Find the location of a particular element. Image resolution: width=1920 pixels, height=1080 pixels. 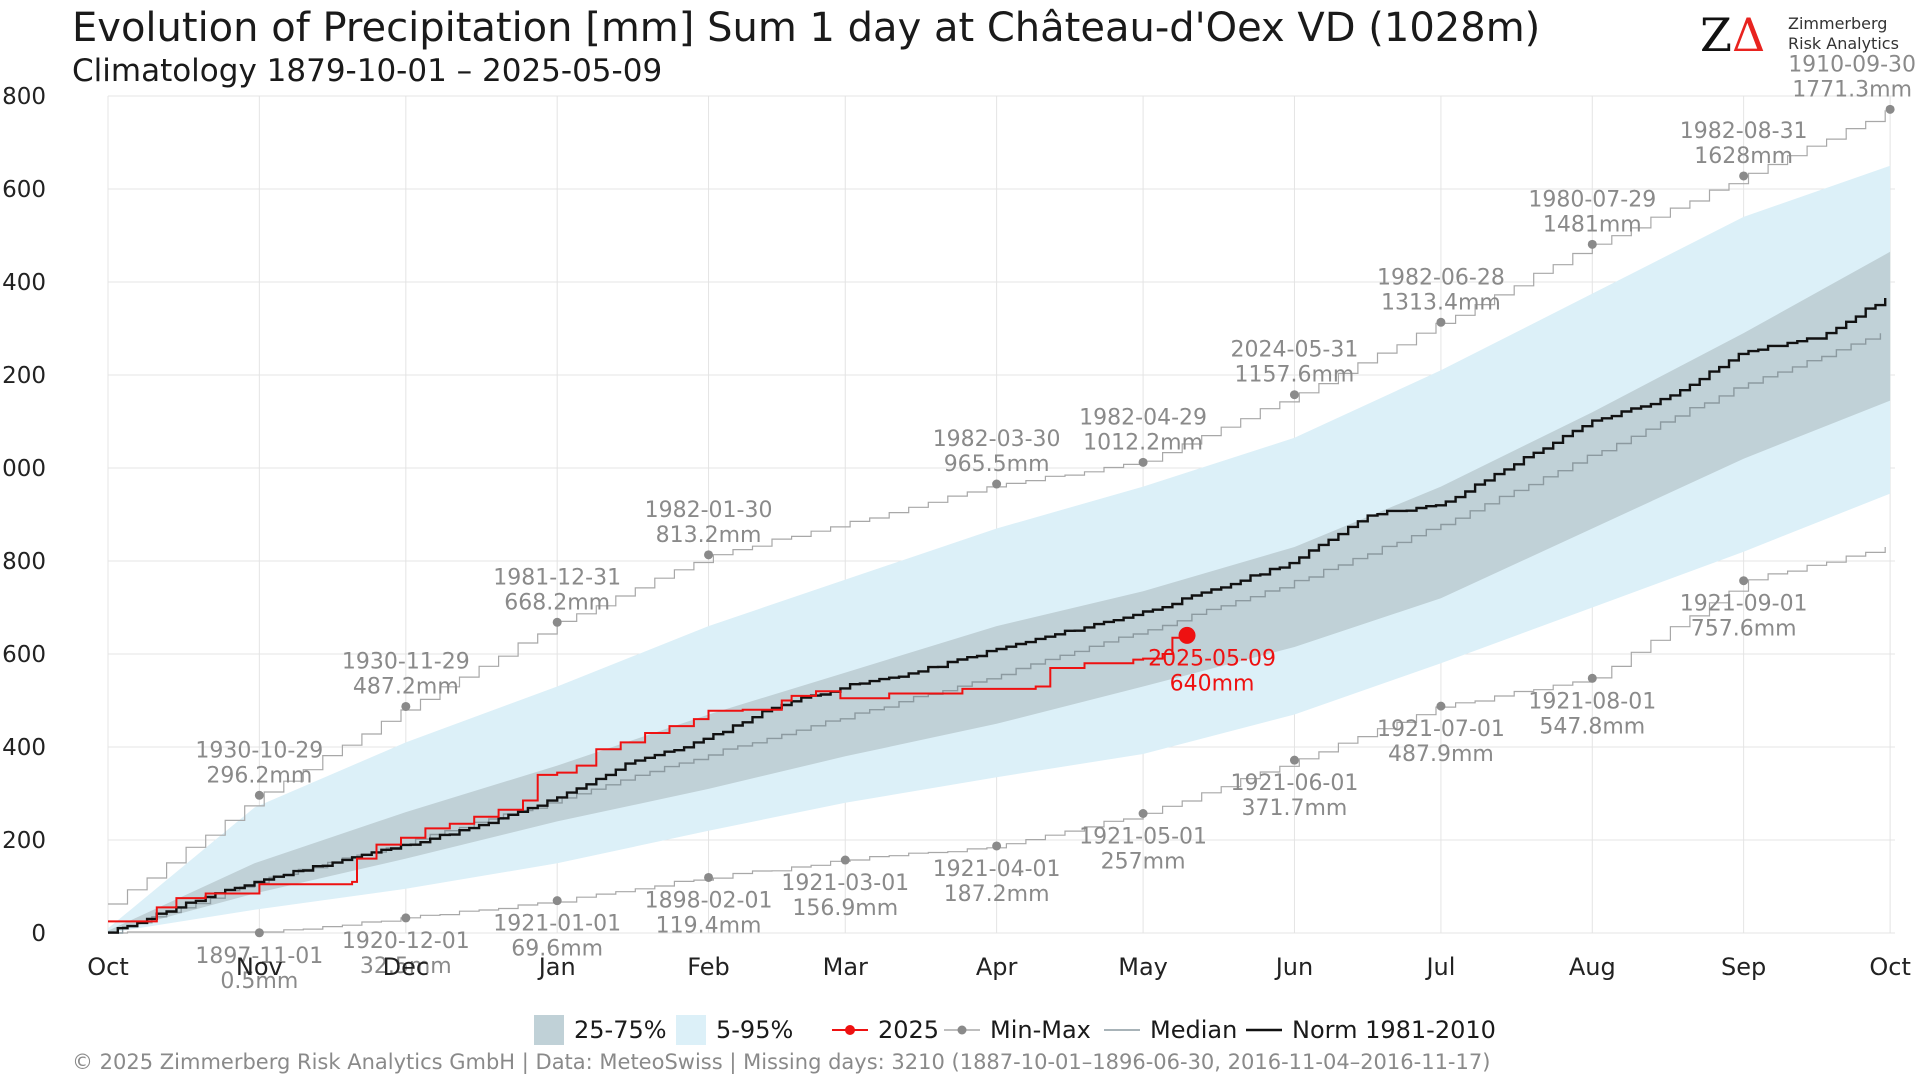

legend-item-2025: 2025 is located at coordinates (885, 1030).